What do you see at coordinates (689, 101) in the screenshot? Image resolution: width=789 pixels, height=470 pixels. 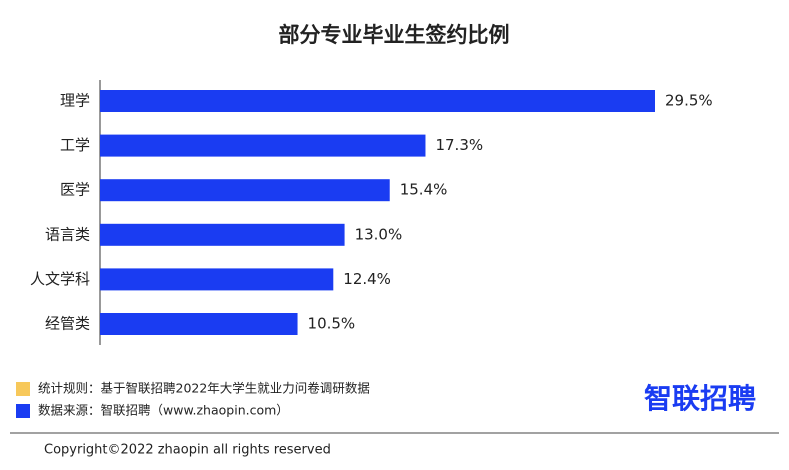 I see `value-label: 29.5%` at bounding box center [689, 101].